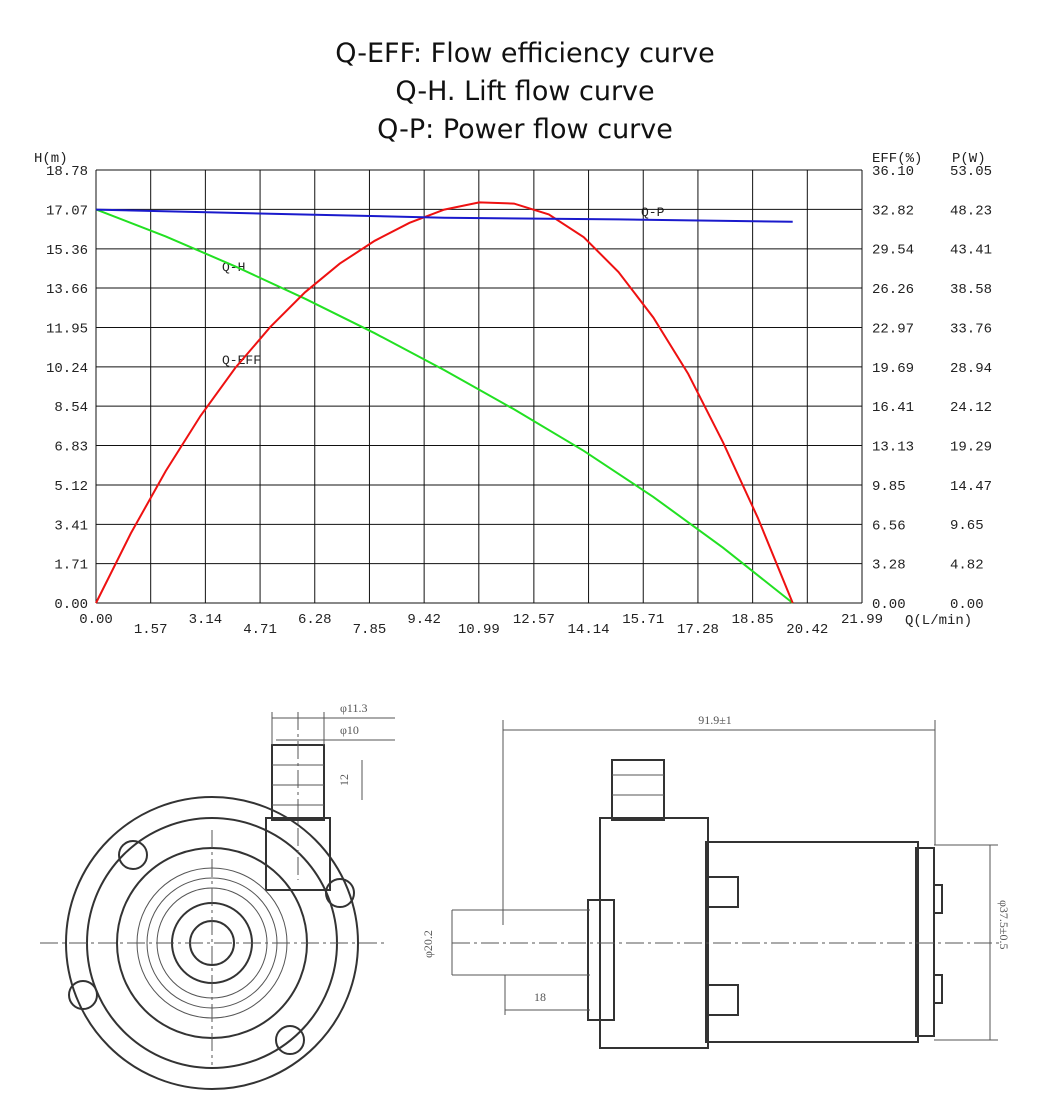  Describe the element at coordinates (71, 408) in the screenshot. I see `y-tick-label: 8.54` at that location.